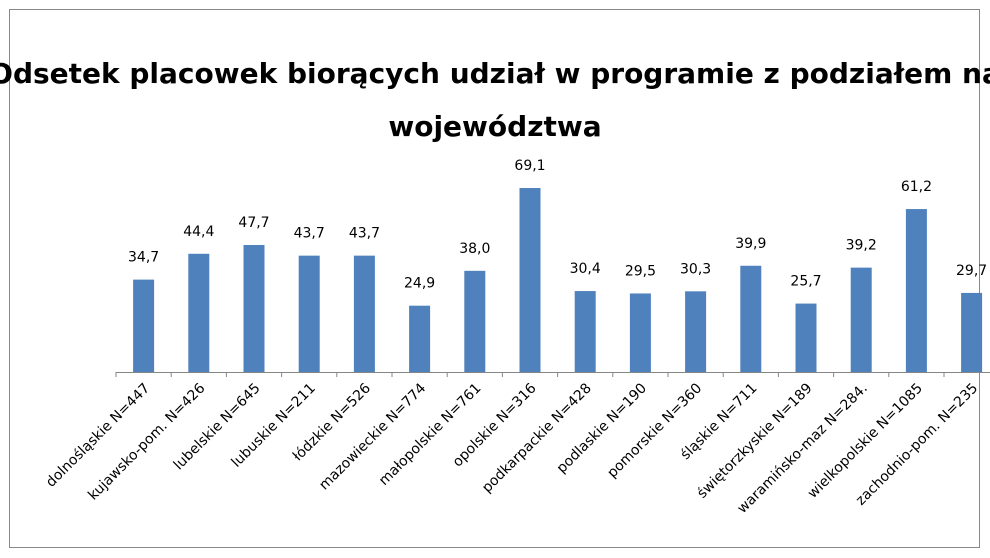 Image resolution: width=990 pixels, height=558 pixels. Describe the element at coordinates (474, 249) in the screenshot. I see `value-label: 38,0` at that location.